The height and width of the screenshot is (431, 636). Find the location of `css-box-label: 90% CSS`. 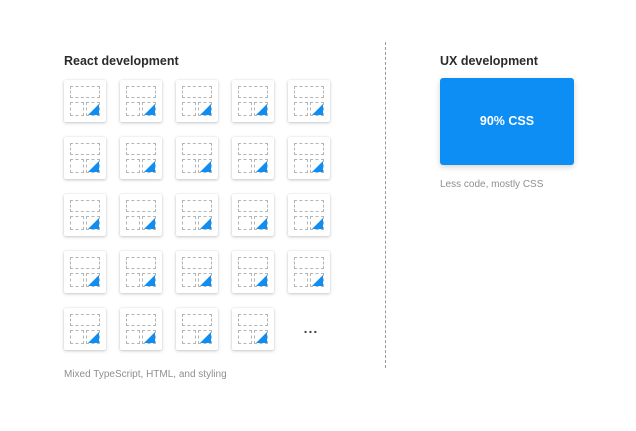

css-box-label: 90% CSS is located at coordinates (507, 121).